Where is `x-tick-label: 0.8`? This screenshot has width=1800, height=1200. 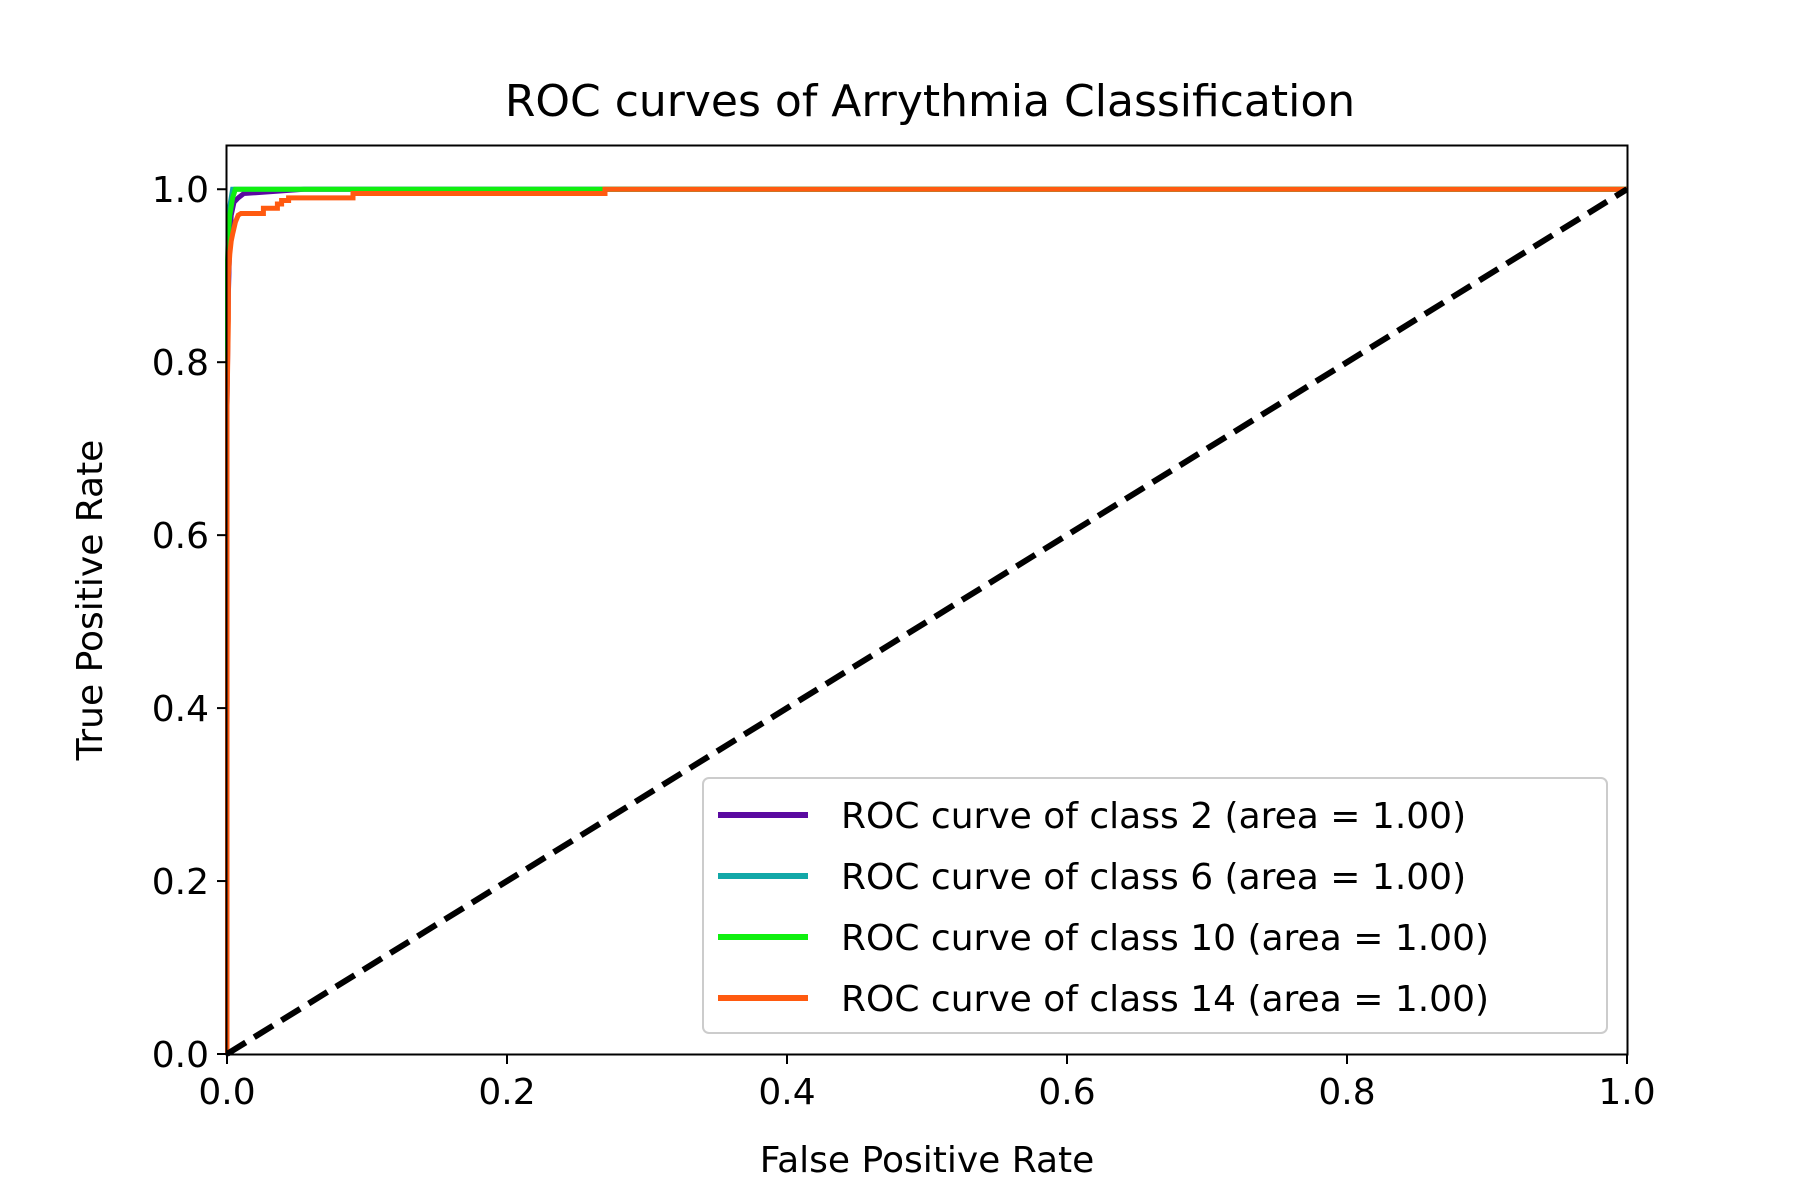 x-tick-label: 0.8 is located at coordinates (1346, 1092).